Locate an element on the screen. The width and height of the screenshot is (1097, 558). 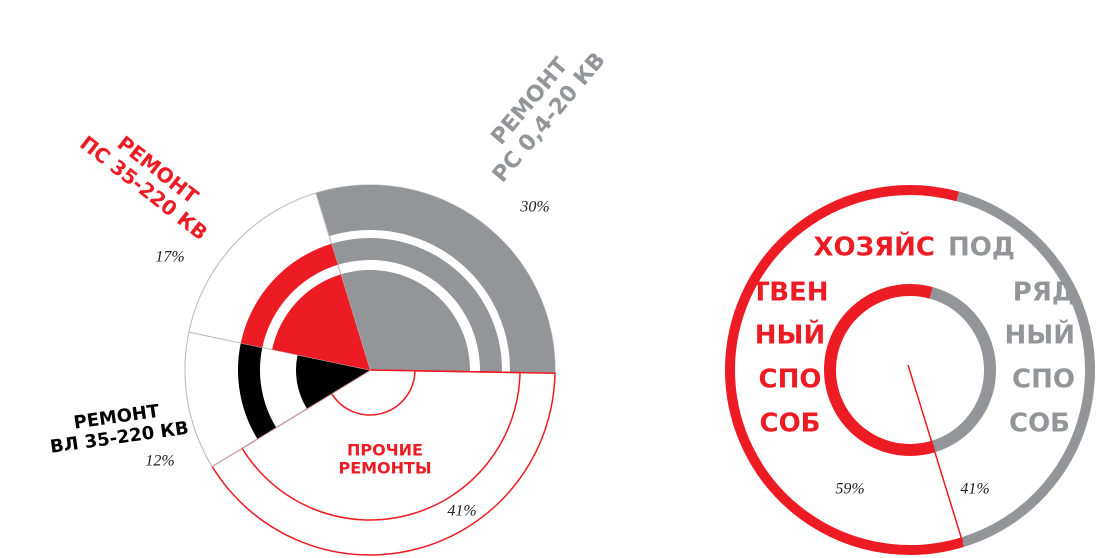
value-label: 59% is located at coordinates (849, 489).